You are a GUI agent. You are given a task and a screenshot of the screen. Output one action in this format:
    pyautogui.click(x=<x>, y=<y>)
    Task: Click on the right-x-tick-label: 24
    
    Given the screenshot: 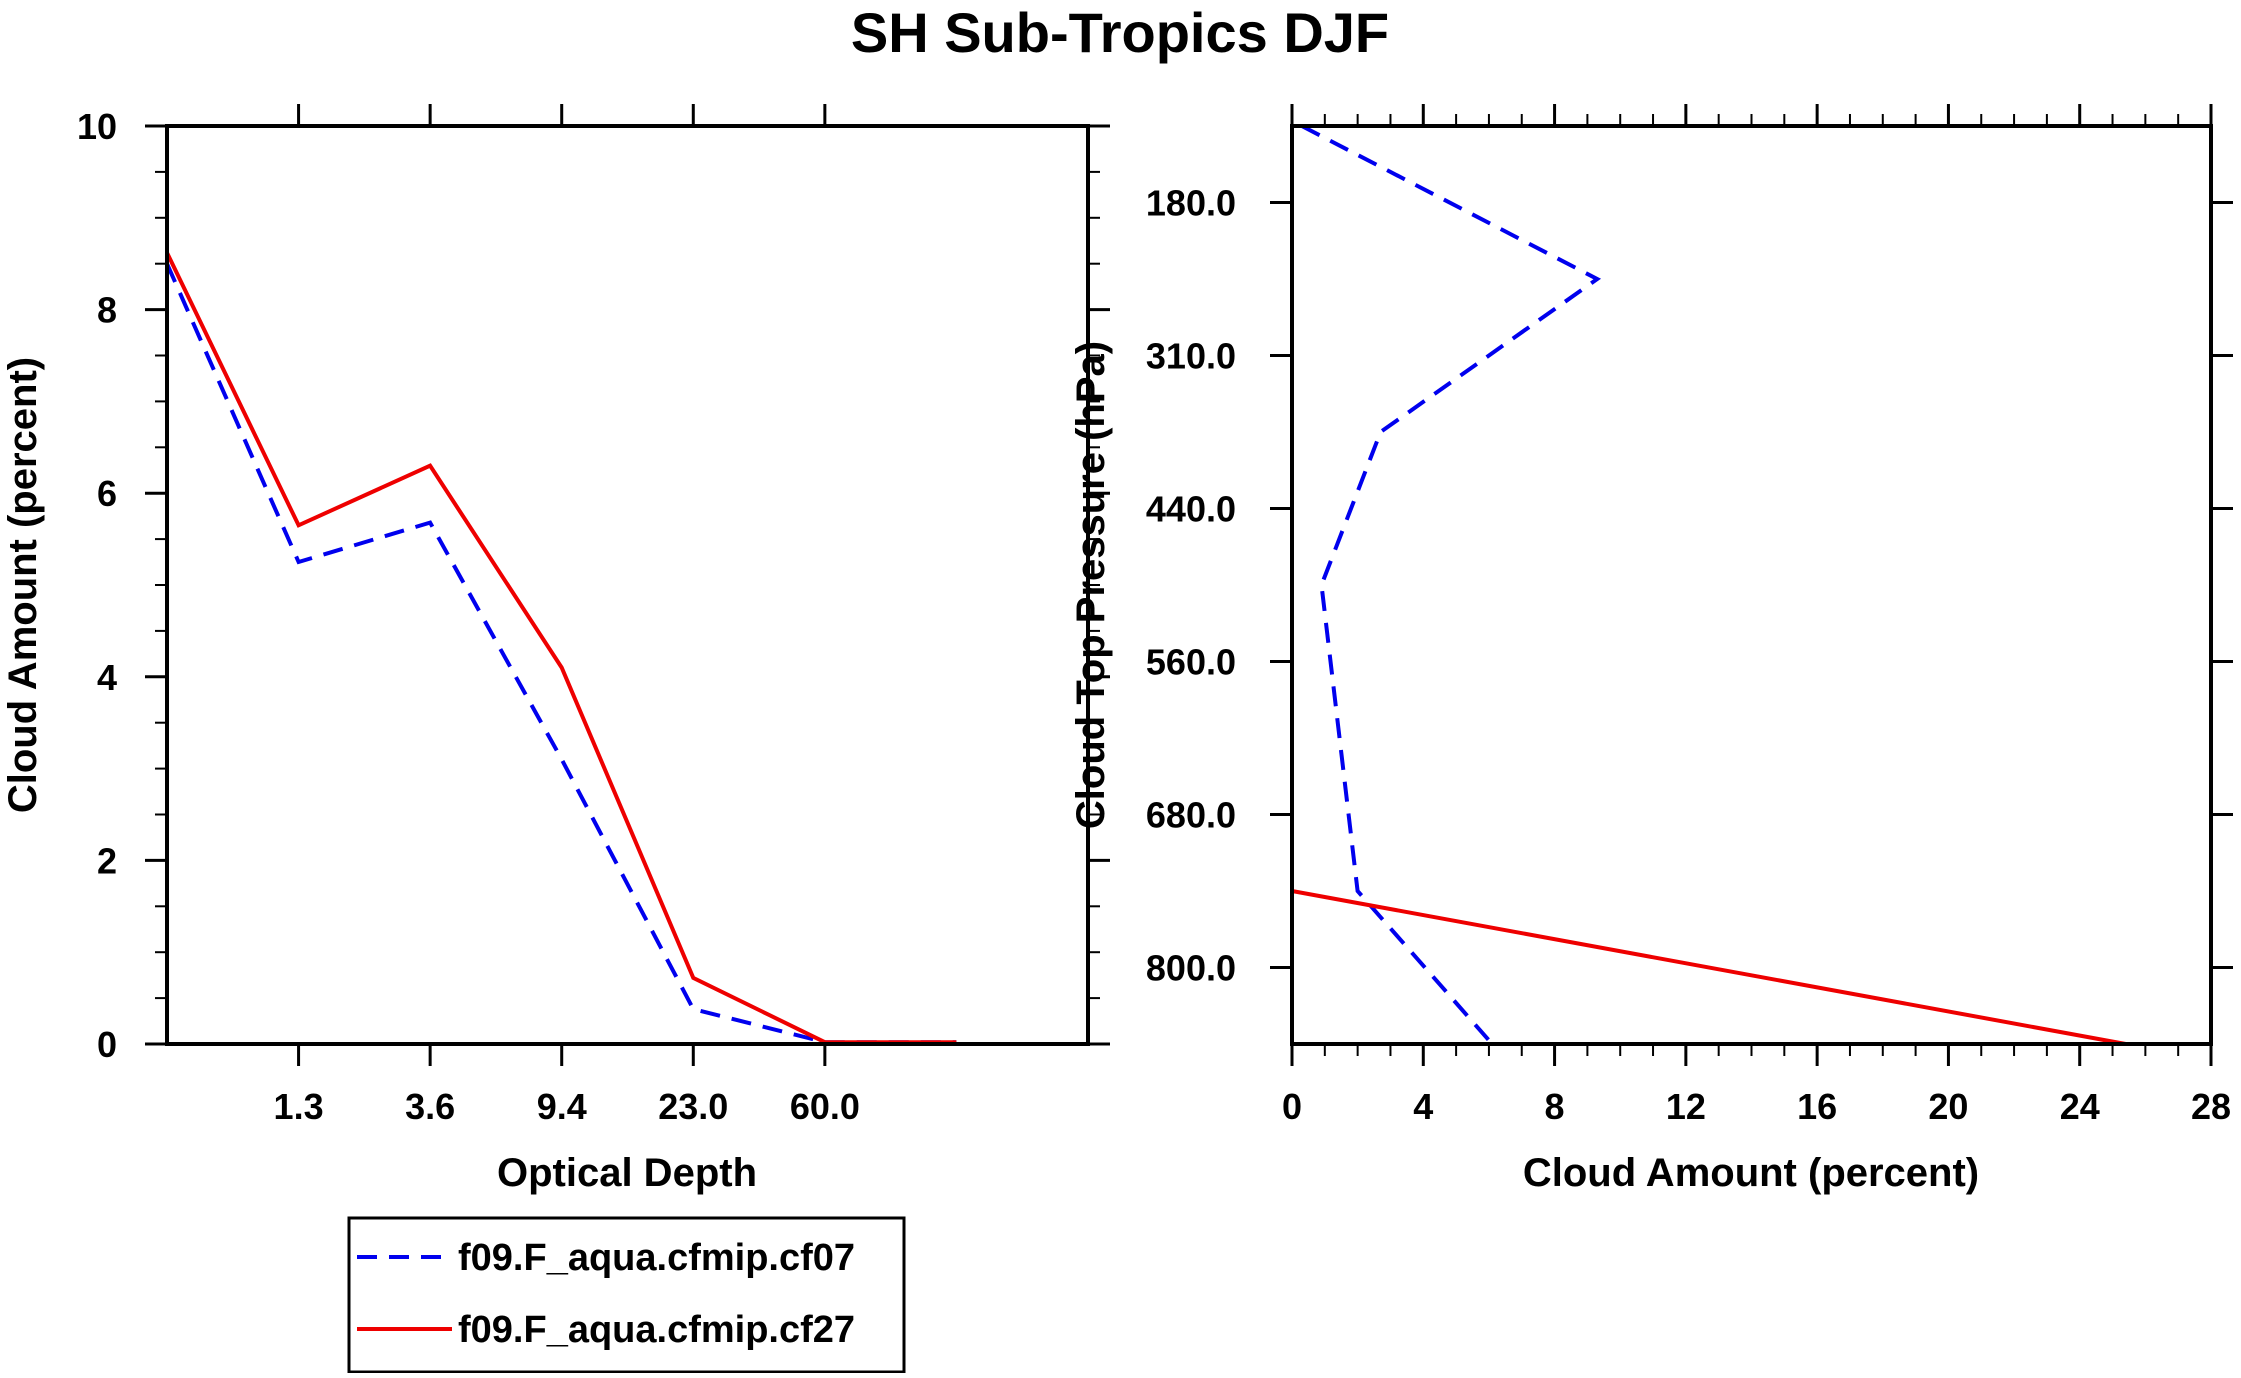 What is the action you would take?
    pyautogui.click(x=2080, y=1106)
    